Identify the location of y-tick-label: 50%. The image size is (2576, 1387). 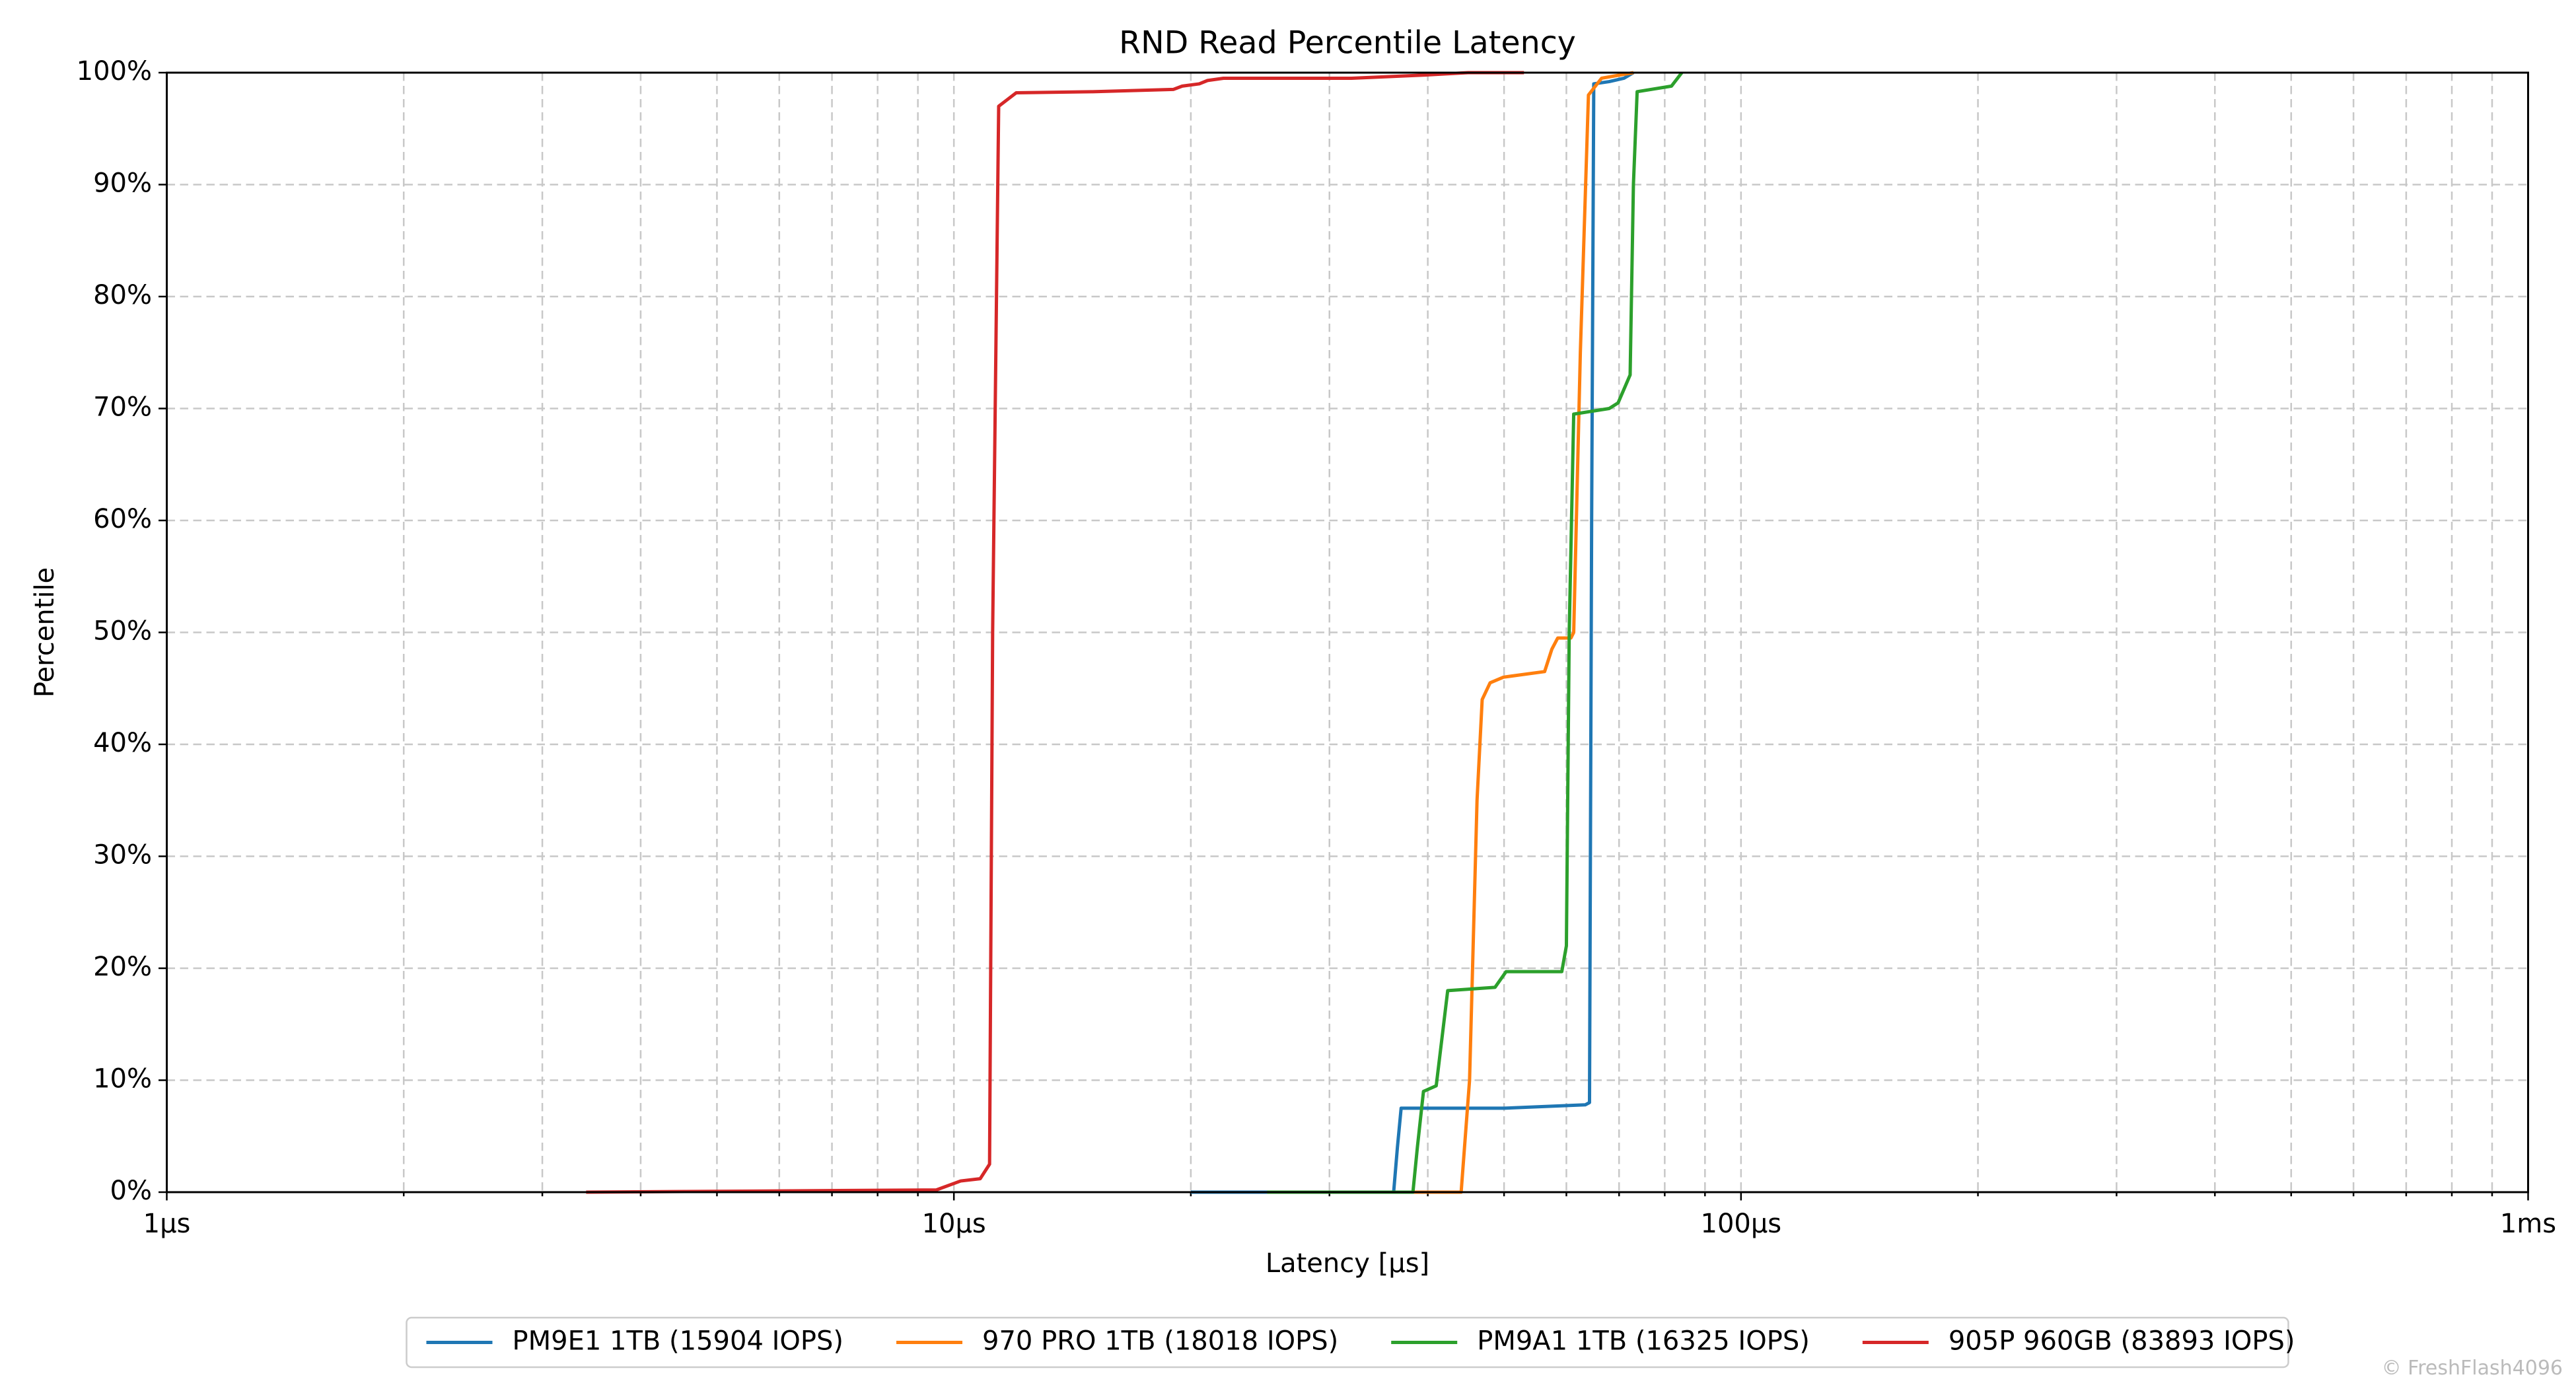
(122, 631).